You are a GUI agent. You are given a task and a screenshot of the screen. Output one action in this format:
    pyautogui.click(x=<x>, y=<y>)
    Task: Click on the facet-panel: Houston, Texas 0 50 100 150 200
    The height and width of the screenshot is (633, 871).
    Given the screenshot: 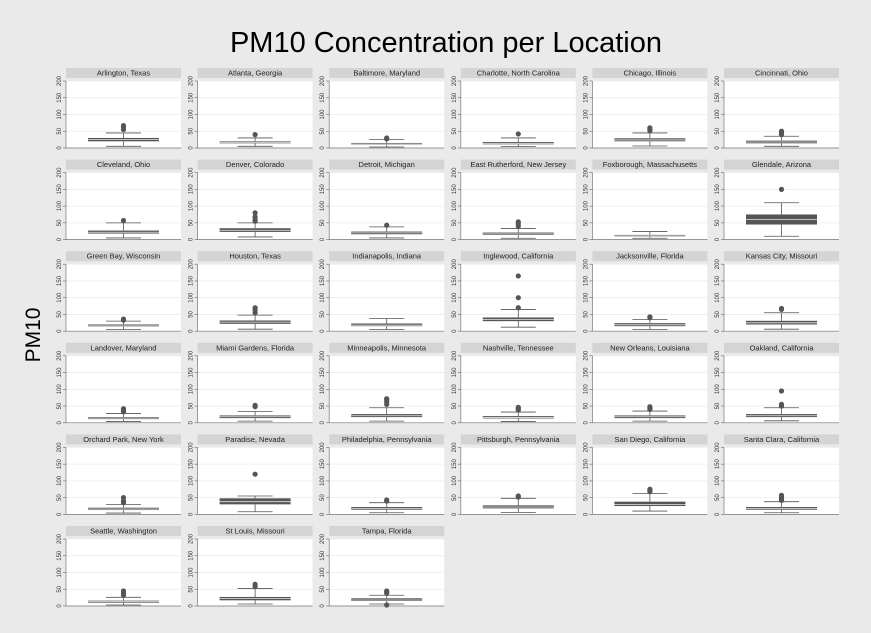 What is the action you would take?
    pyautogui.click(x=251, y=292)
    